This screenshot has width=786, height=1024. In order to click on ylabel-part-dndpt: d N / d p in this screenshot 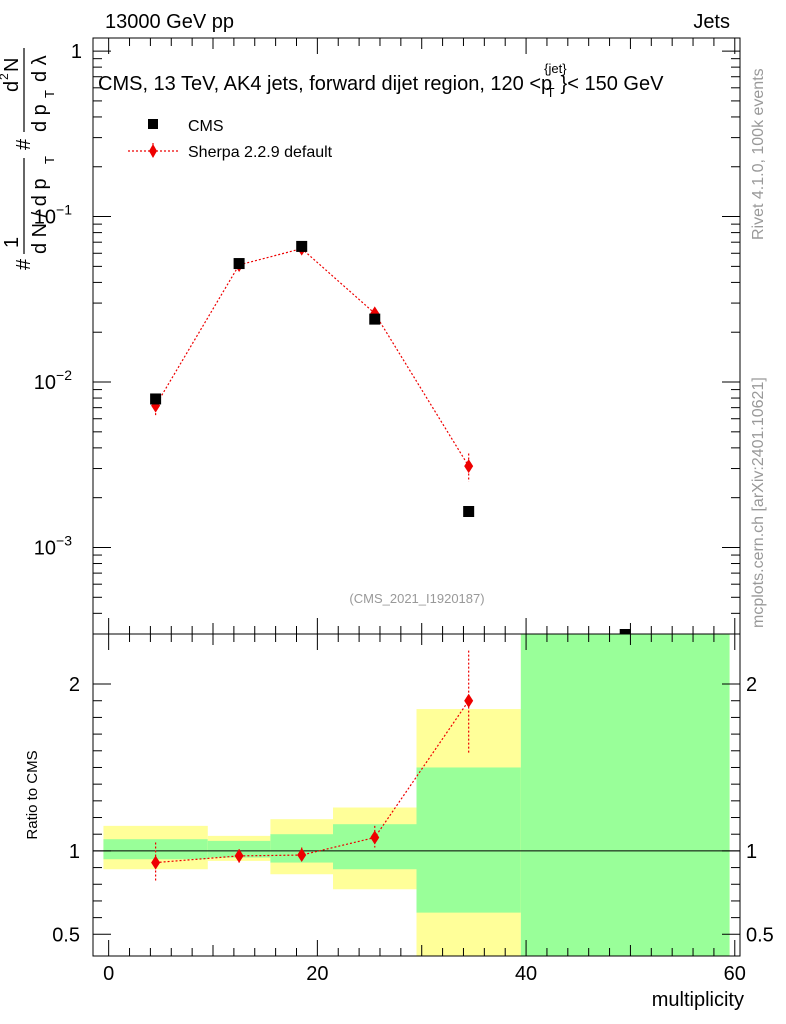, I will do `click(40, 216)`.